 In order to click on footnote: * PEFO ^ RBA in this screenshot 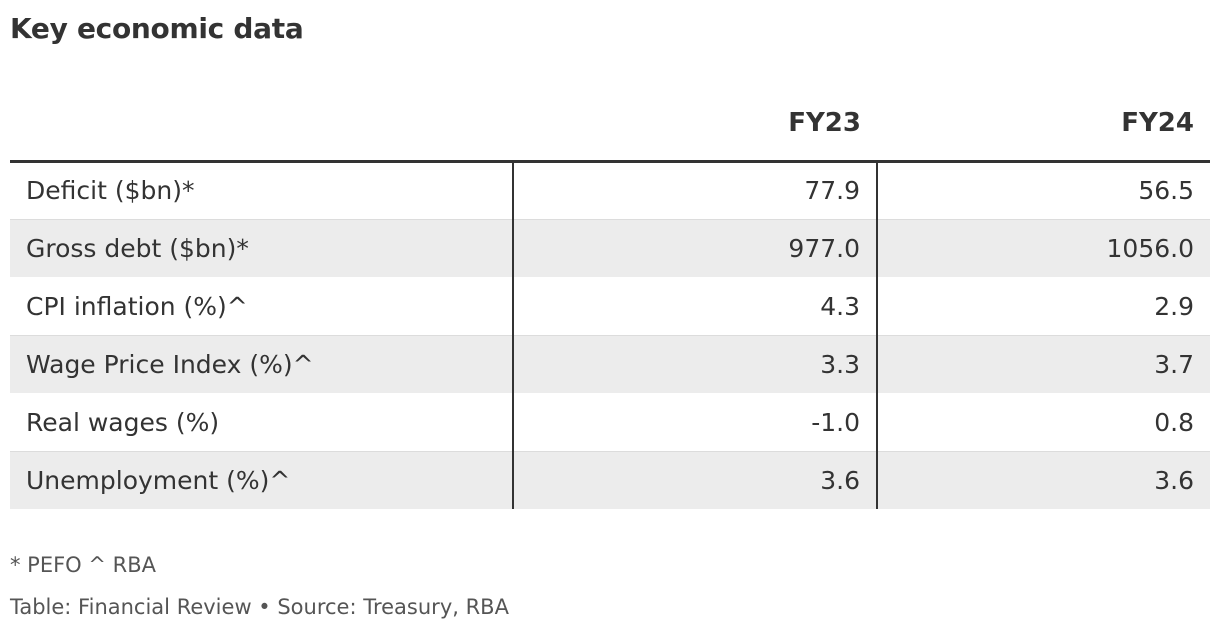, I will do `click(83, 565)`.